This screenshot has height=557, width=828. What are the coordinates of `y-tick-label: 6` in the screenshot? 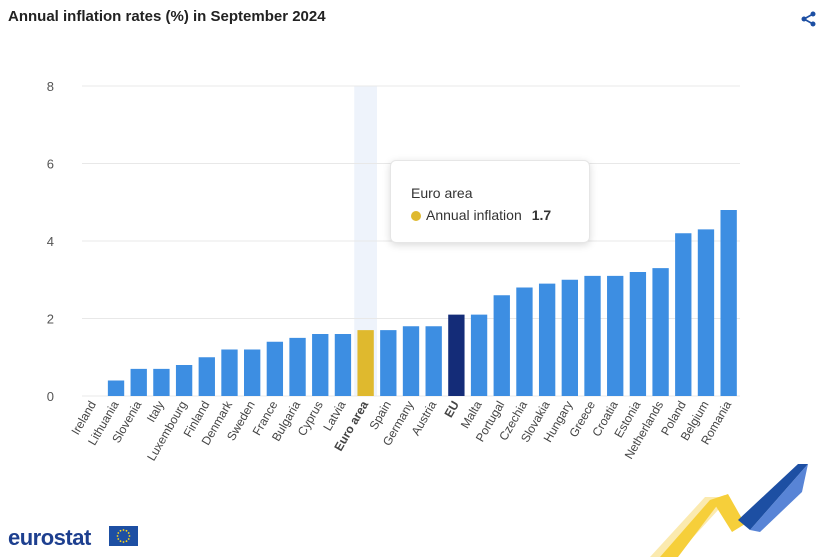 It's located at (50, 164).